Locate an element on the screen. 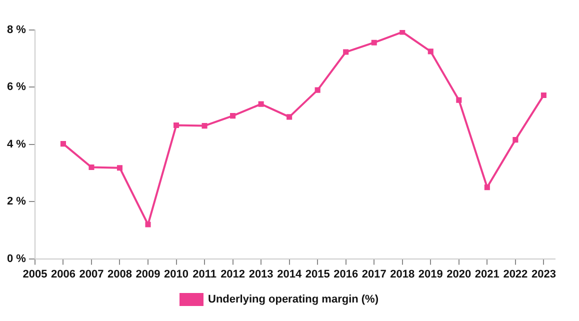 Image resolution: width=579 pixels, height=321 pixels. y-tick-label: 0 % is located at coordinates (16, 258).